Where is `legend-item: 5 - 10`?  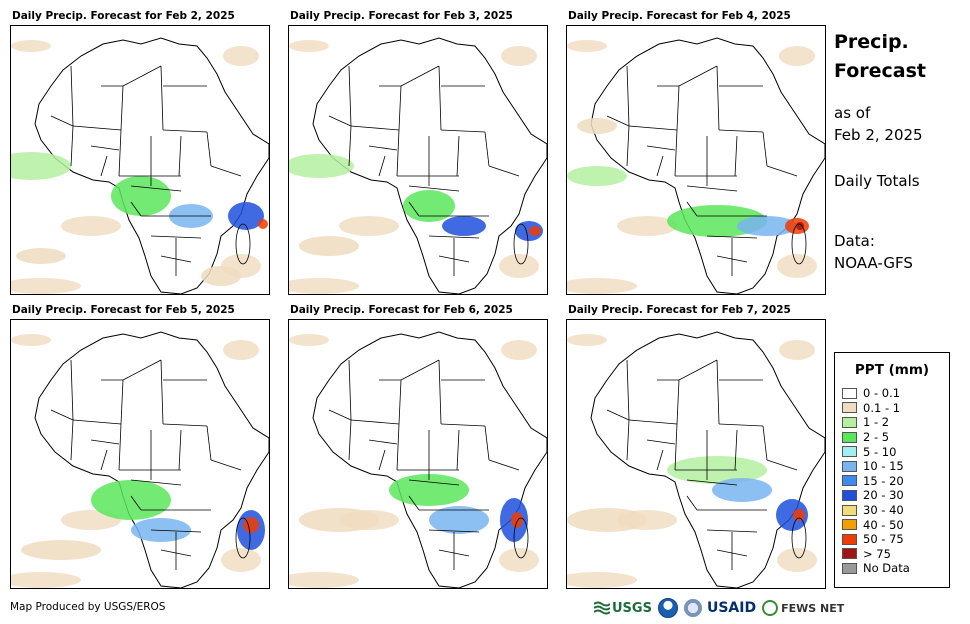
legend-item: 5 - 10 is located at coordinates (895, 451).